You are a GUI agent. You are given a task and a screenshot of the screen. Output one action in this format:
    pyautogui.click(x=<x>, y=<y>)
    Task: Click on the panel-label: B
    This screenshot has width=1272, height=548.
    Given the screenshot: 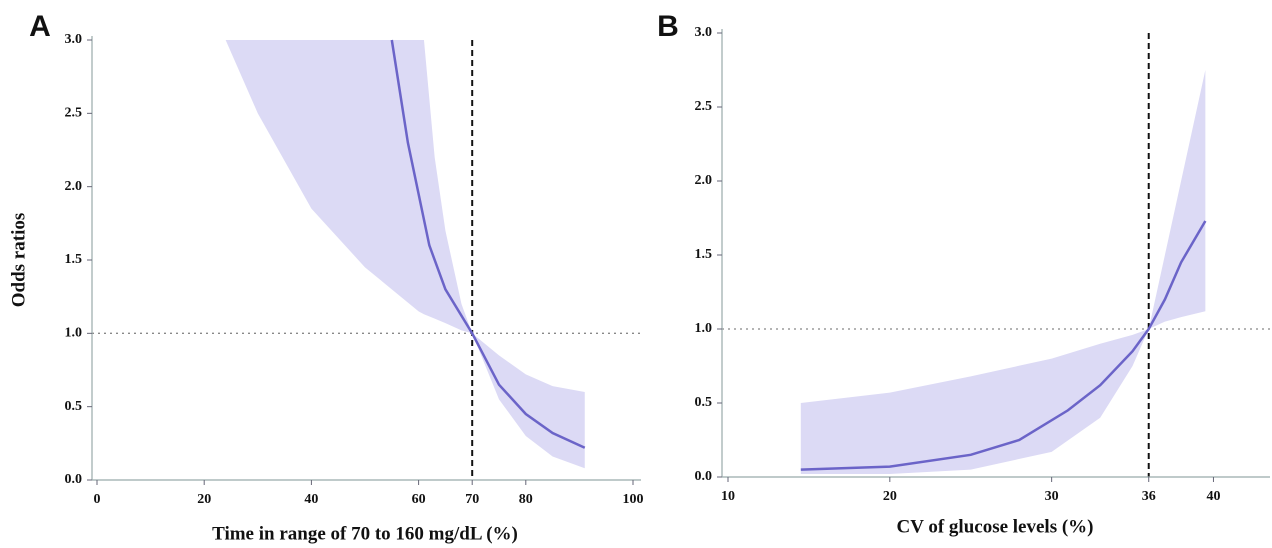 What is the action you would take?
    pyautogui.click(x=668, y=26)
    